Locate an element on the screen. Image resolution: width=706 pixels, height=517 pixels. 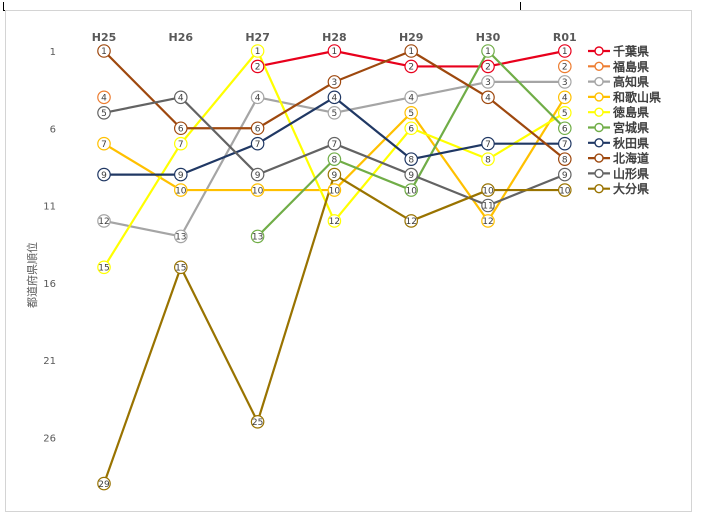
y-tick-label: 16 is located at coordinates (49, 284).